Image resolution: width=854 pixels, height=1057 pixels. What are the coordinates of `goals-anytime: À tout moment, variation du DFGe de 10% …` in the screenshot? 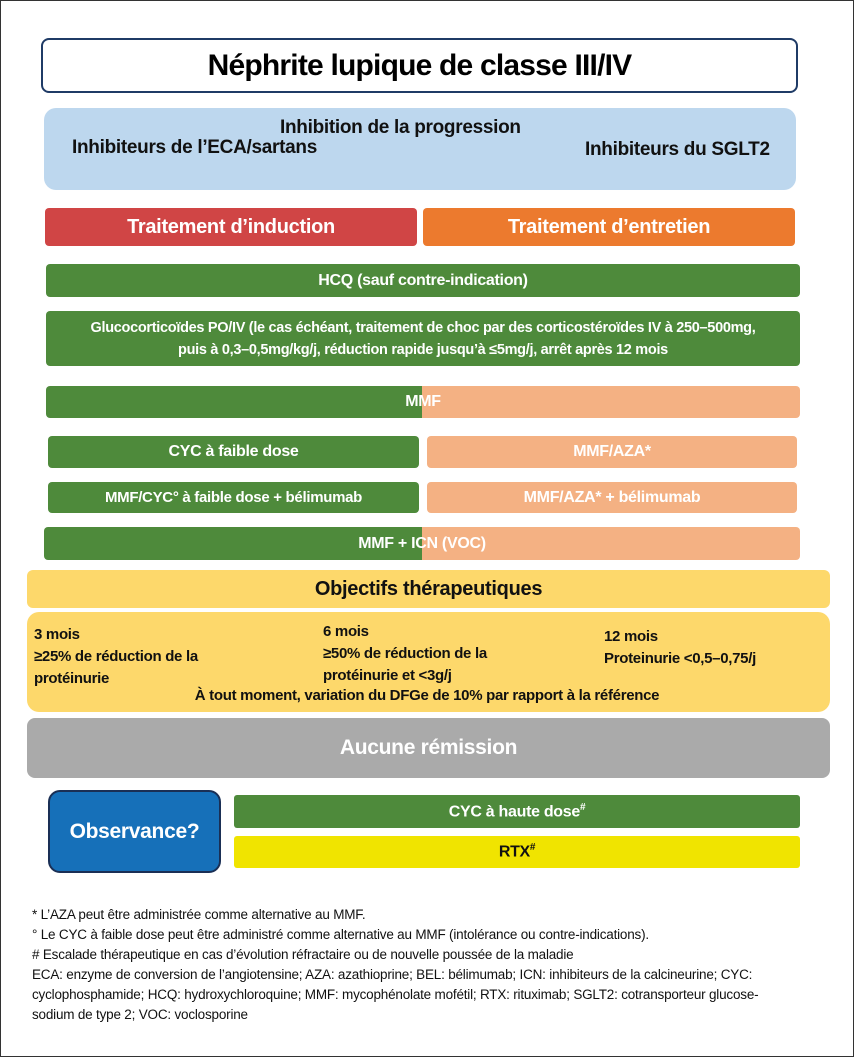 It's located at (427, 695).